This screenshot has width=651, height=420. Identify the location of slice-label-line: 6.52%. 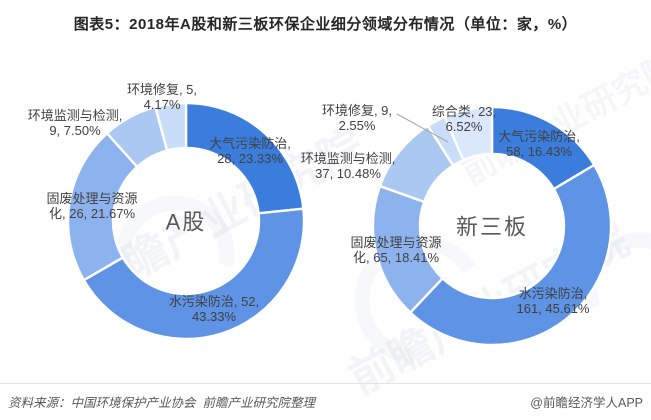
(464, 126).